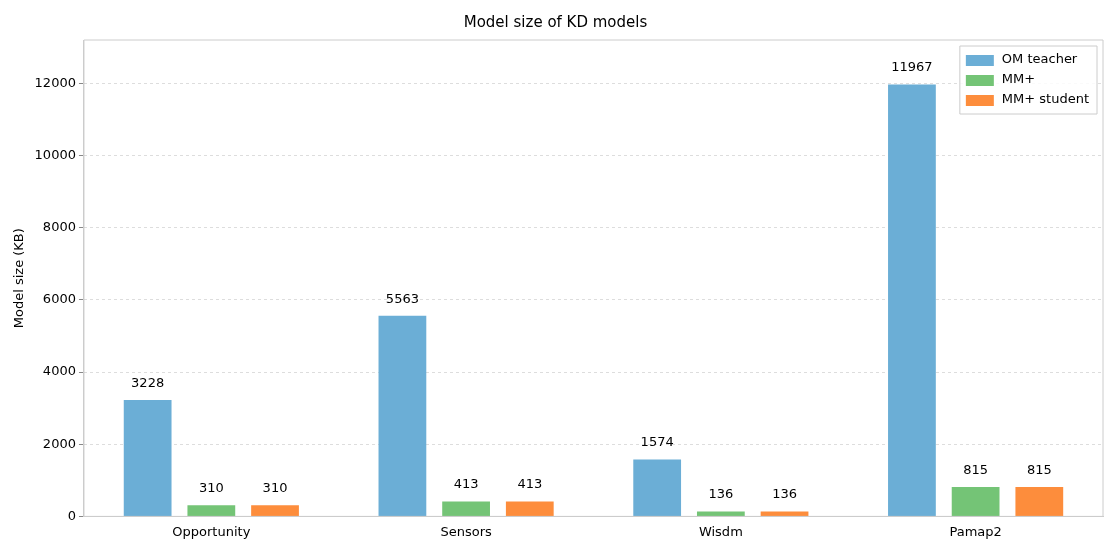 This screenshot has width=1113, height=551. I want to click on y-tick-label: 4000, so click(59, 371).